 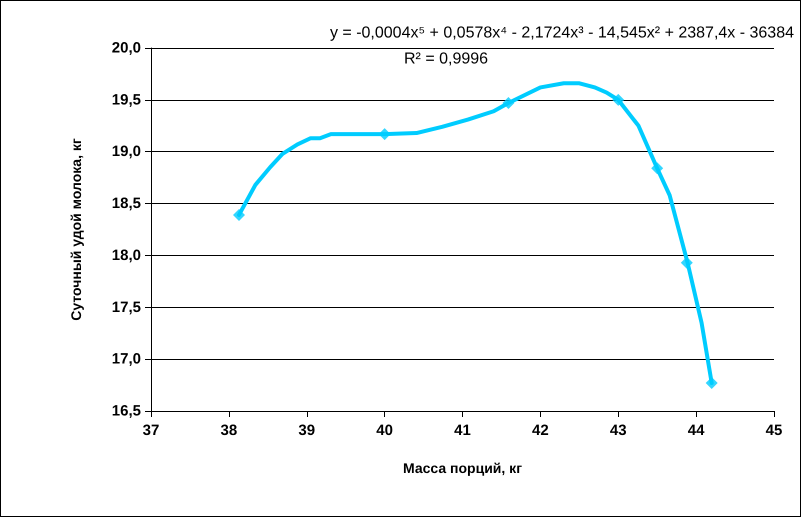 What do you see at coordinates (126, 359) in the screenshot?
I see `y-tick-label: 17,0` at bounding box center [126, 359].